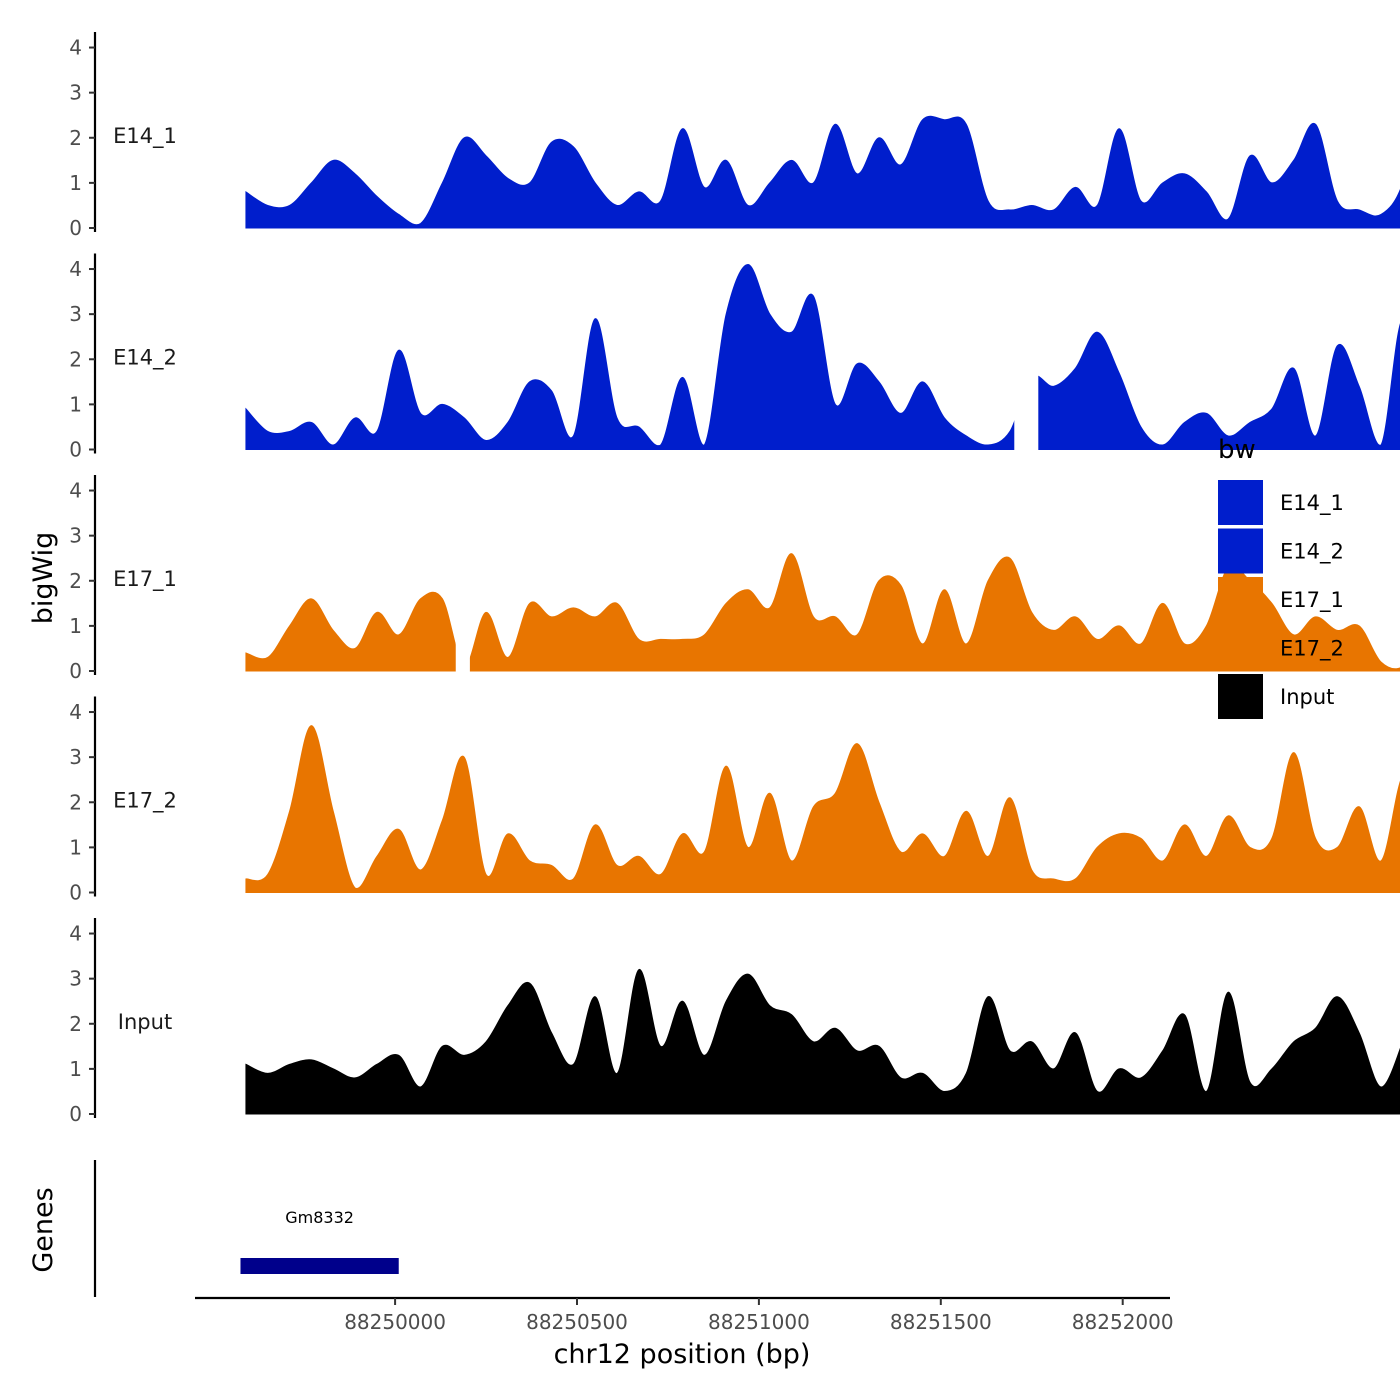 The height and width of the screenshot is (1400, 1400). What do you see at coordinates (75, 893) in the screenshot?
I see `y-tick-label-E17_2-0: 0` at bounding box center [75, 893].